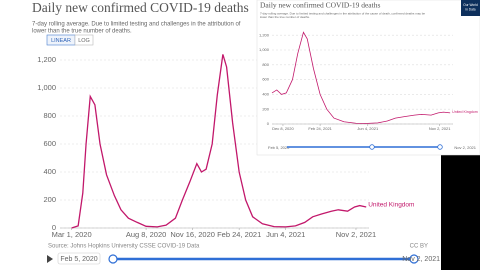 The width and height of the screenshot is (480, 270). What do you see at coordinates (421, 259) in the screenshot?
I see `timeline-end: Nov 2, 2021` at bounding box center [421, 259].